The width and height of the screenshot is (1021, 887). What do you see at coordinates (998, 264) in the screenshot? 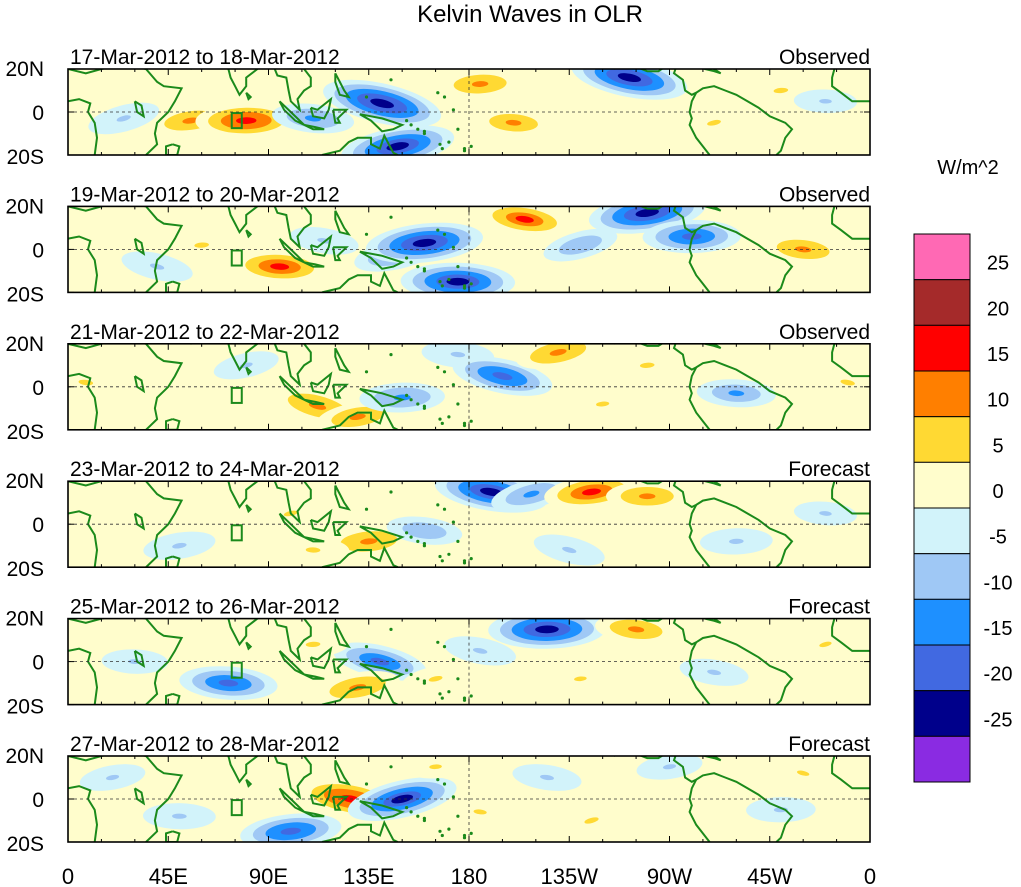
I see `colorbar-tick-label: 25` at bounding box center [998, 264].